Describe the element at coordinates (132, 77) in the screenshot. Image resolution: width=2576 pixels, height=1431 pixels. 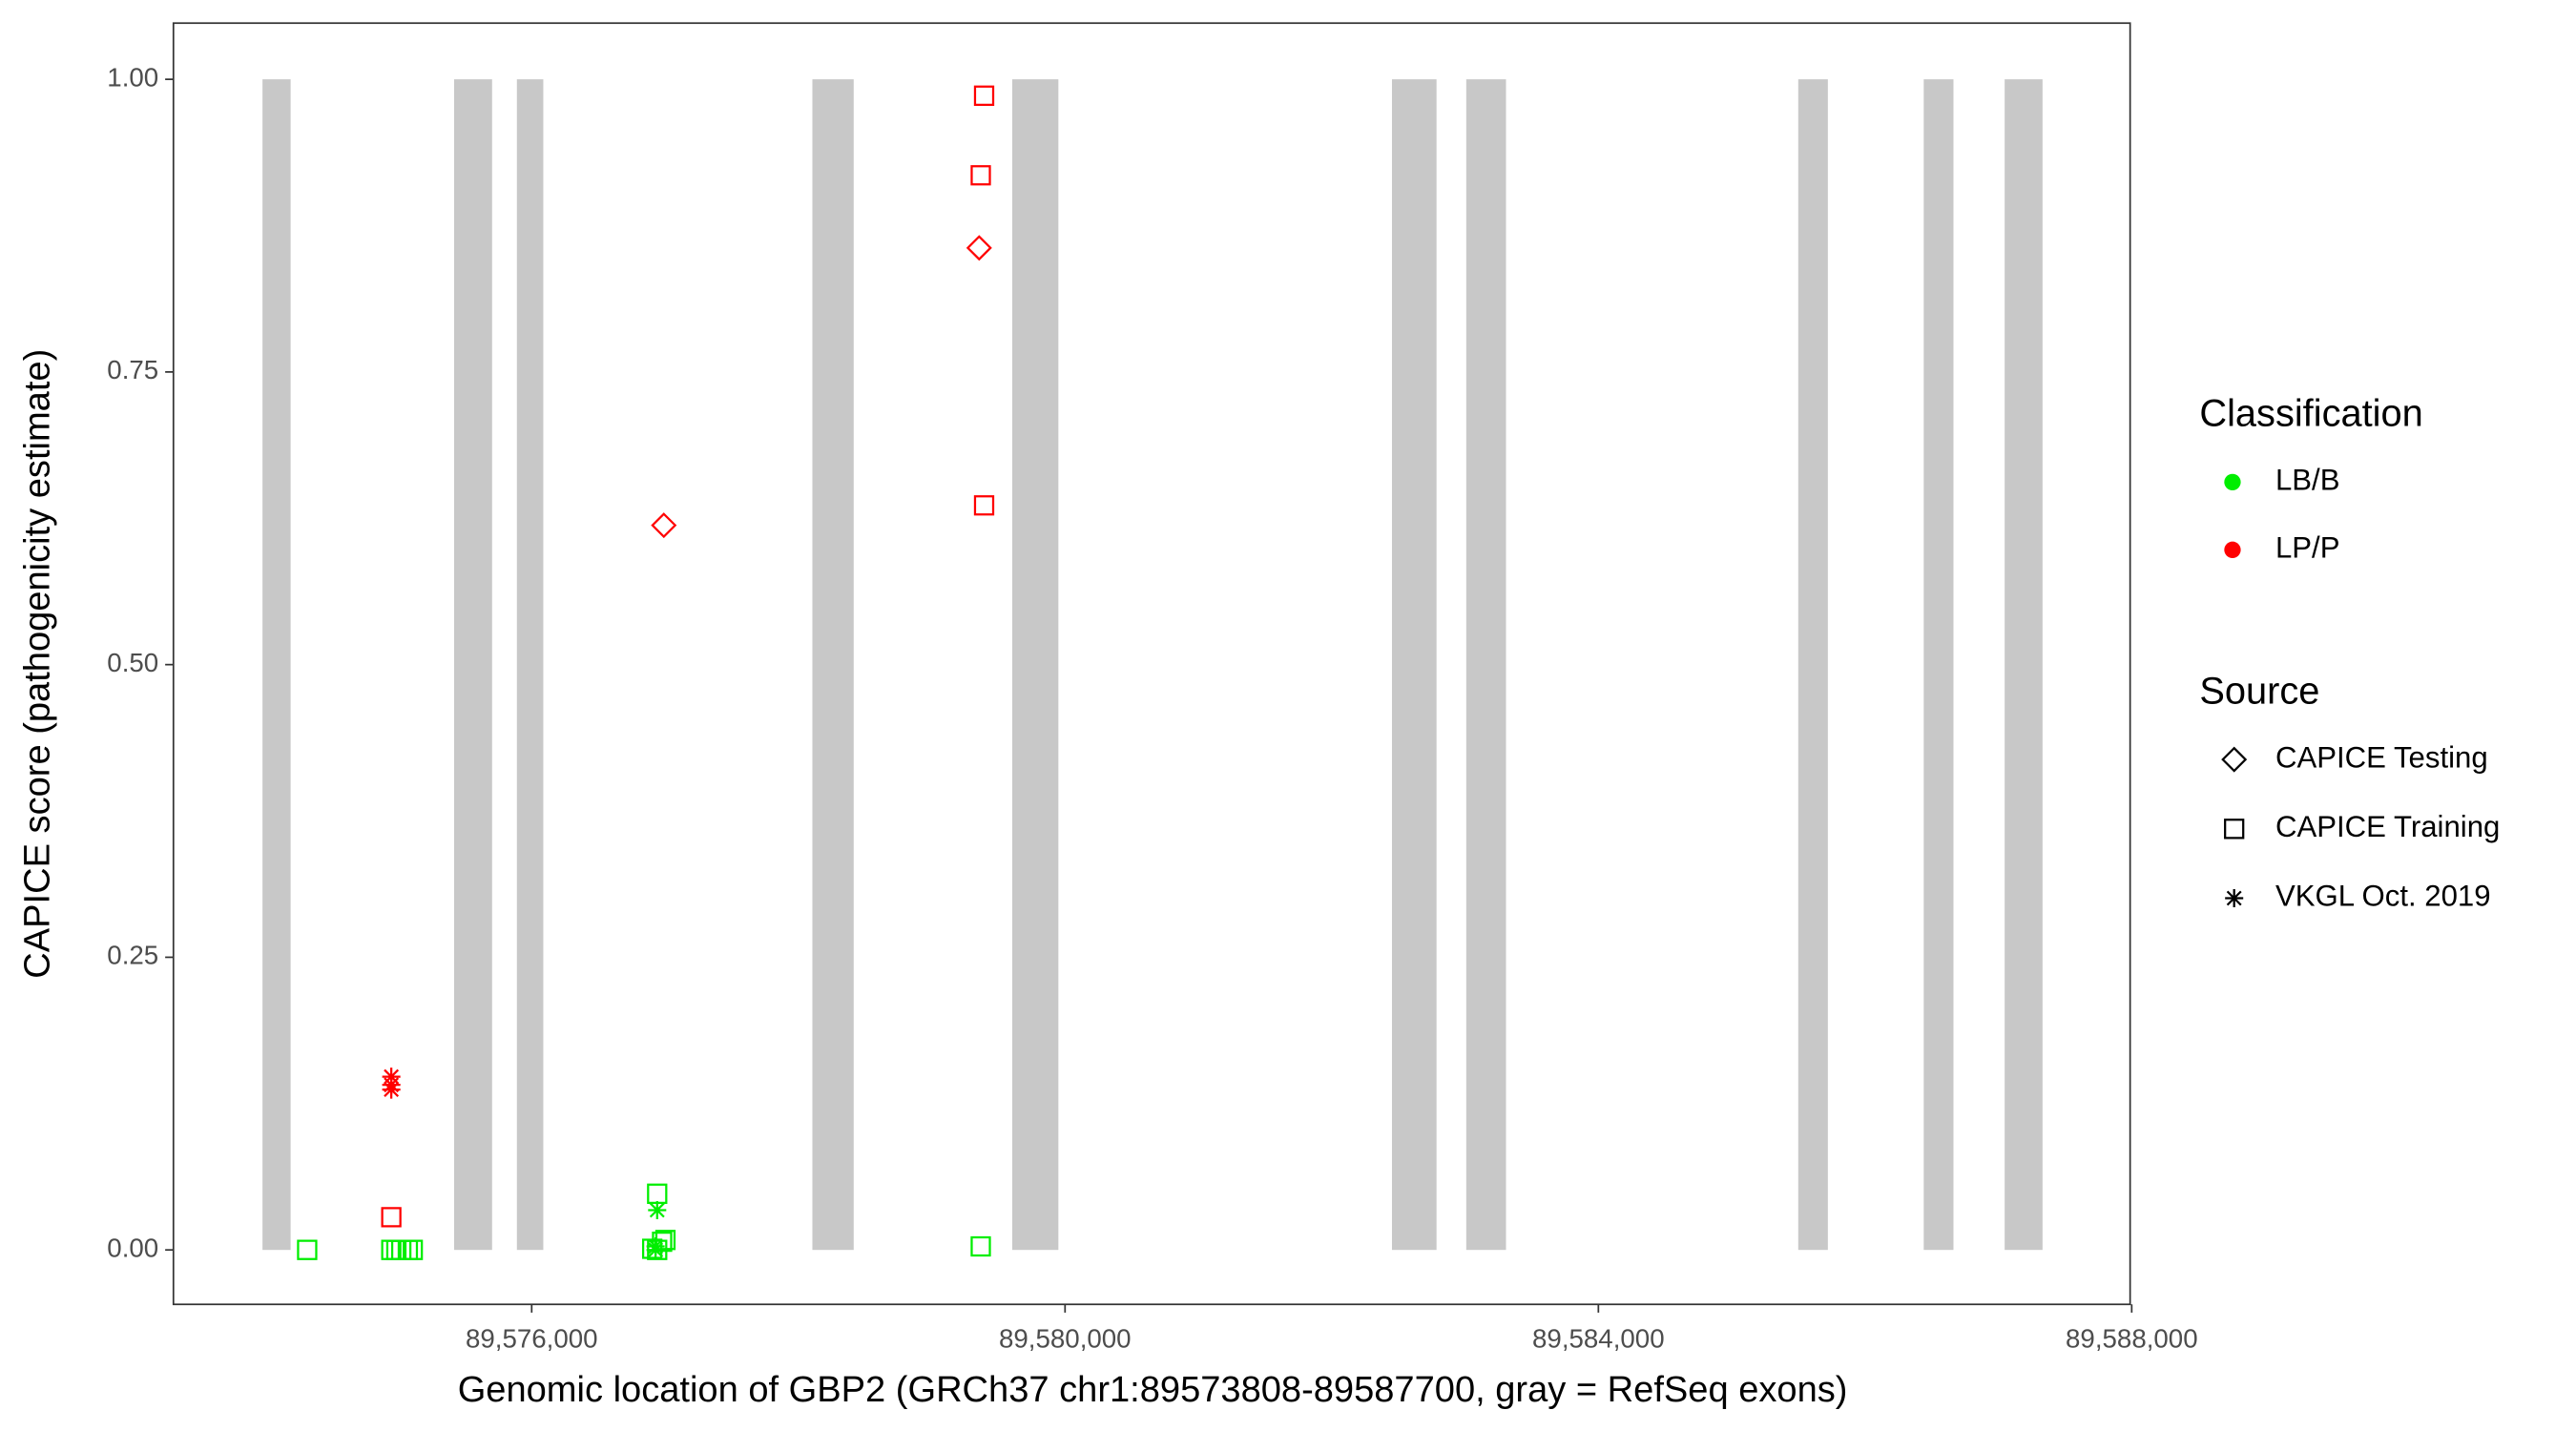
I see `y-tick-label: 1.00` at that location.